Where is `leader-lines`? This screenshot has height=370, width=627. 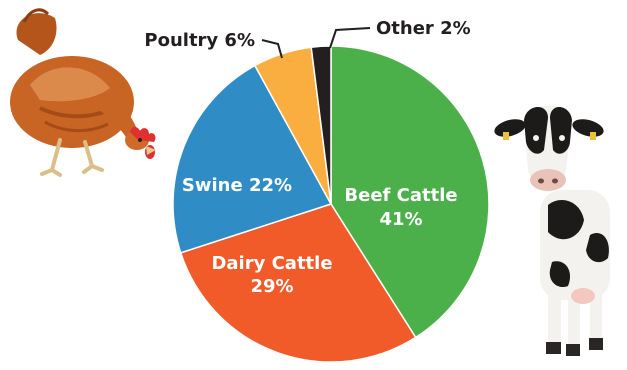
leader-lines is located at coordinates (316, 43).